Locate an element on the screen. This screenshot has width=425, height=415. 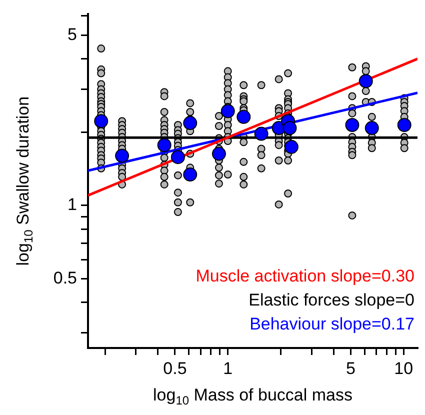
x-tick-label: 10 is located at coordinates (404, 368).